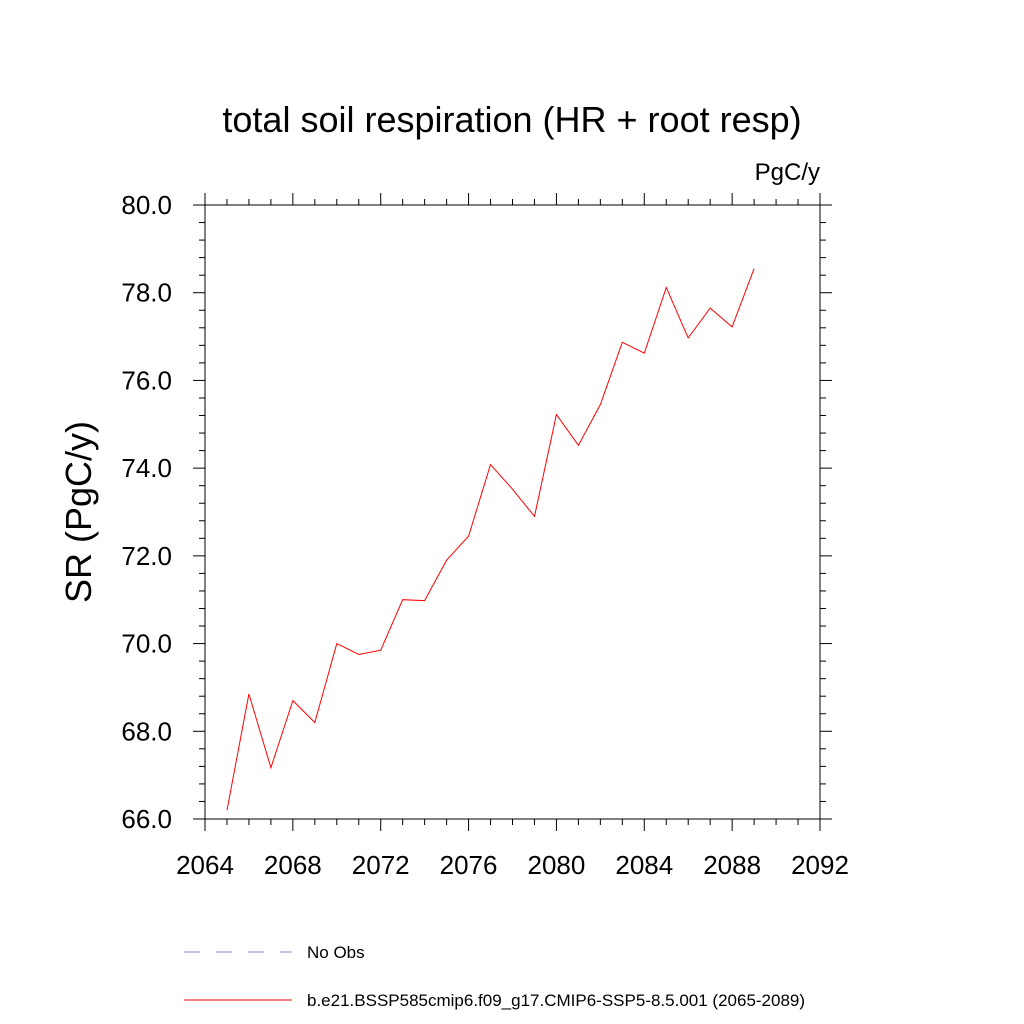 This screenshot has width=1024, height=1024. What do you see at coordinates (205, 865) in the screenshot?
I see `x-tick-label: 2064` at bounding box center [205, 865].